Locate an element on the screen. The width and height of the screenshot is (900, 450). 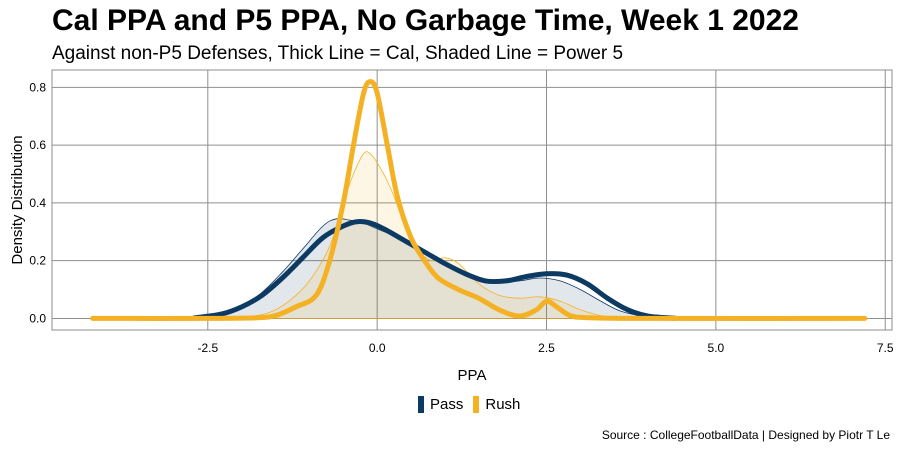
x-tick-label: 2.5 is located at coordinates (546, 348).